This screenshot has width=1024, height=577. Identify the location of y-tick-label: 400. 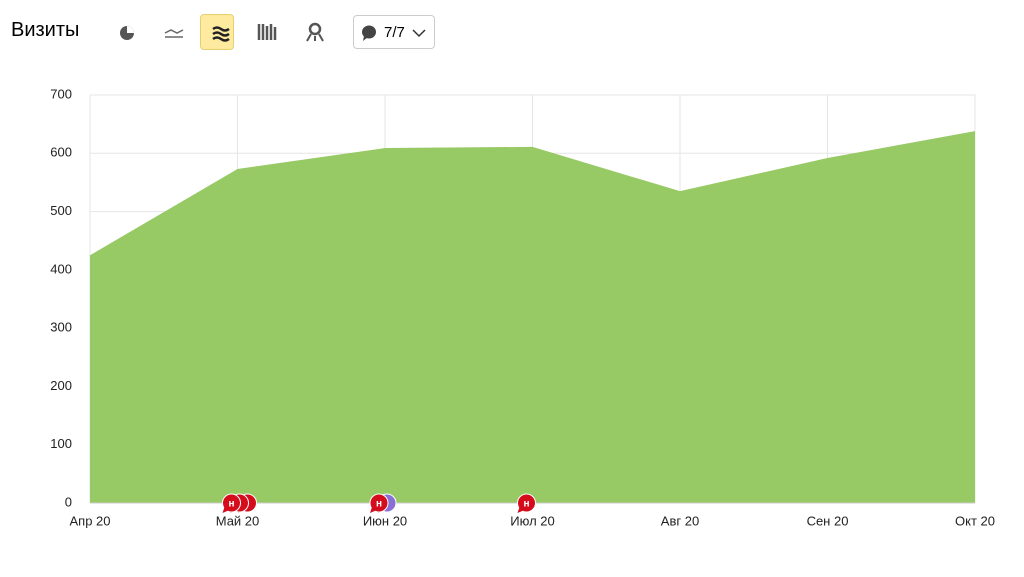
(61, 268).